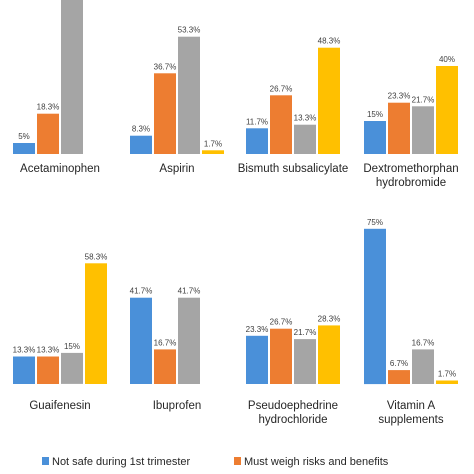 The height and width of the screenshot is (474, 474). Describe the element at coordinates (257, 121) in the screenshot. I see `data-label-bismuth-subsalicylate-series-1: 11.7%` at that location.